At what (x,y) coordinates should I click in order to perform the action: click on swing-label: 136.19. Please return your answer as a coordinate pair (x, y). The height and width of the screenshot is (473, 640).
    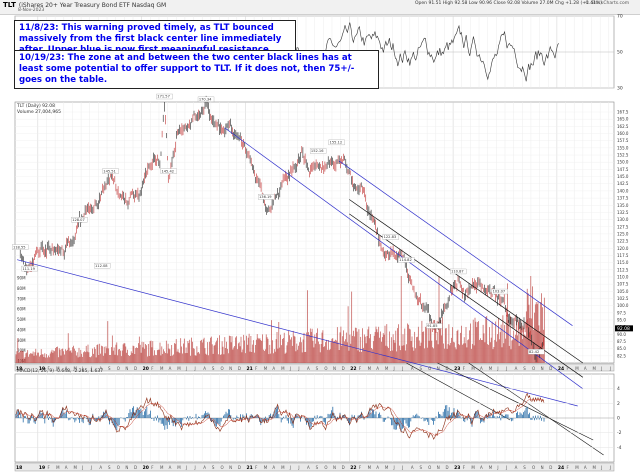
    Looking at the image, I should click on (265, 197).